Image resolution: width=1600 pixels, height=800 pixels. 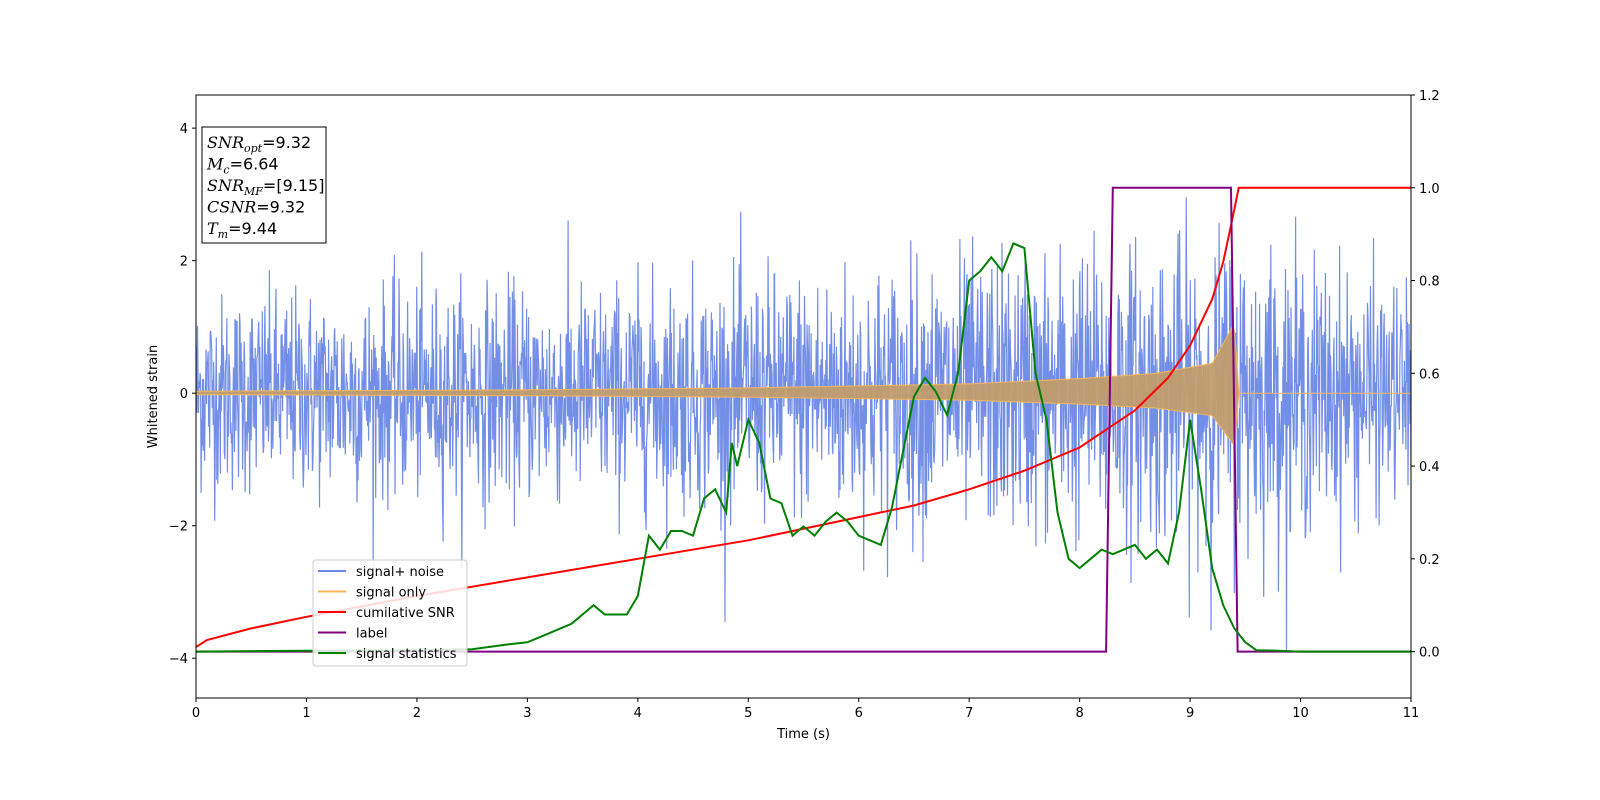 I want to click on series-signal-only, so click(x=803, y=385).